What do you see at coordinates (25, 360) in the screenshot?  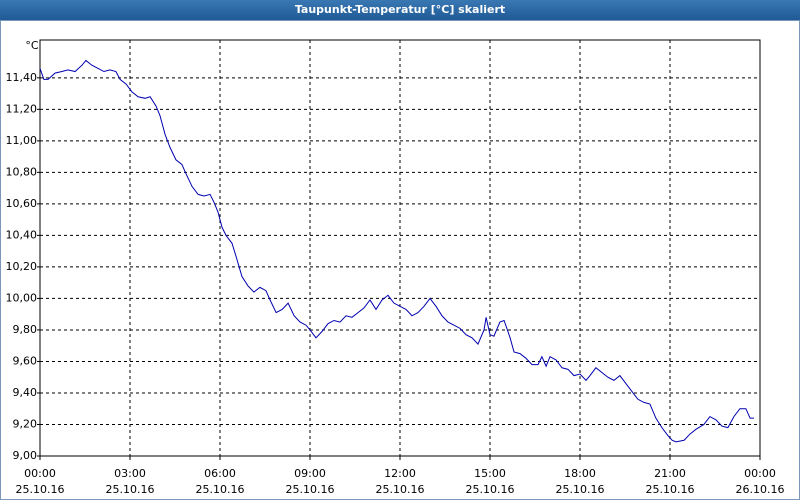 I see `y-tick-label: 9,60` at bounding box center [25, 360].